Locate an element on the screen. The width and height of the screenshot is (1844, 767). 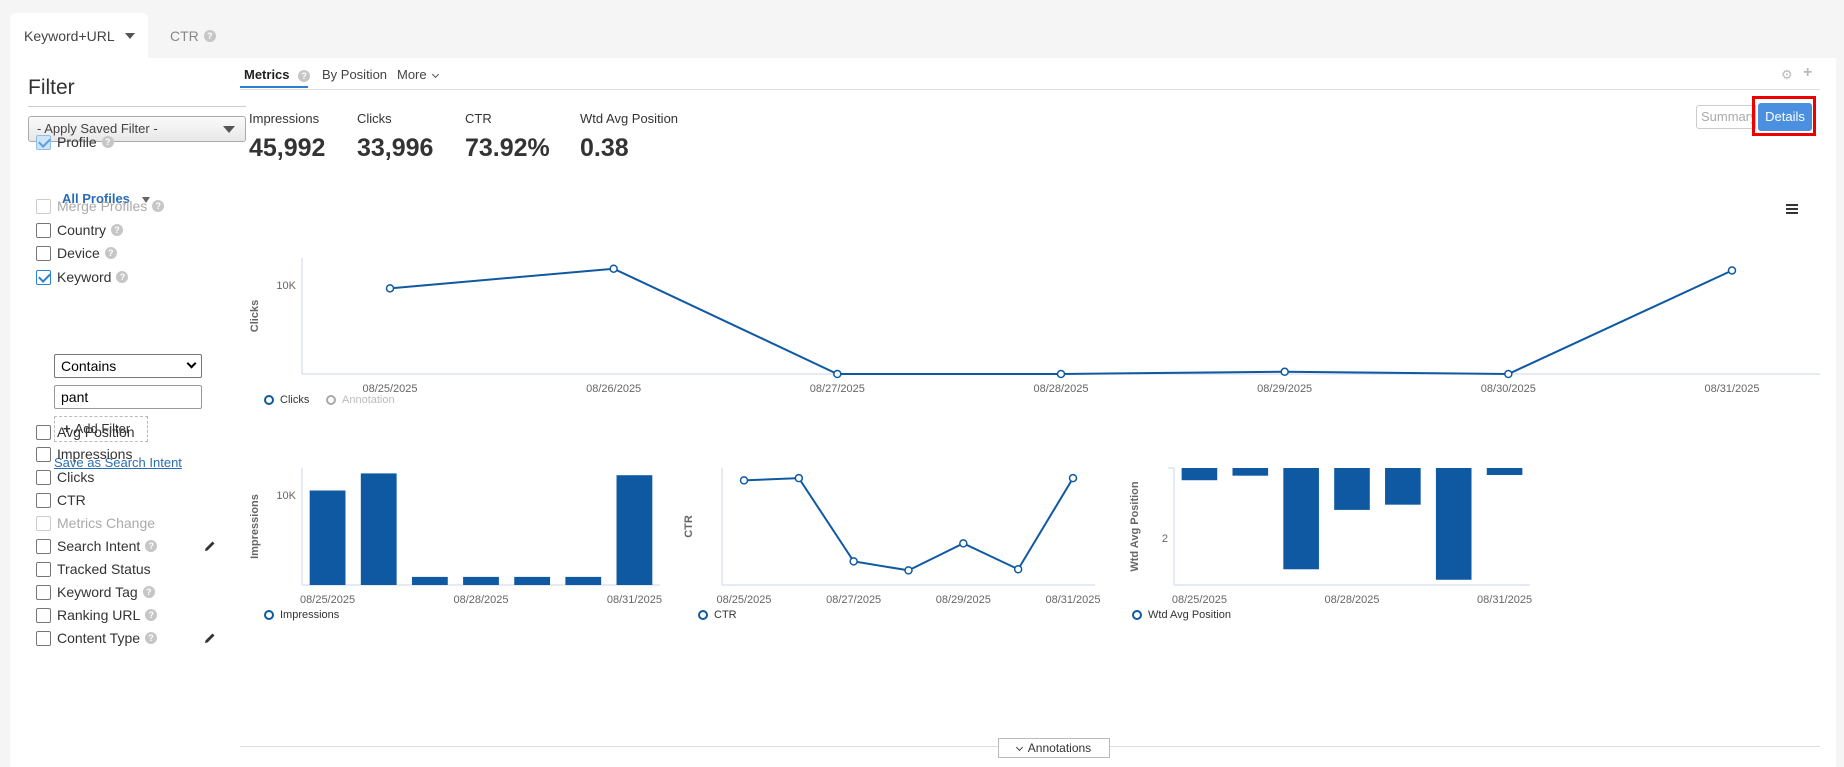
device-checkbox is located at coordinates (43, 253).